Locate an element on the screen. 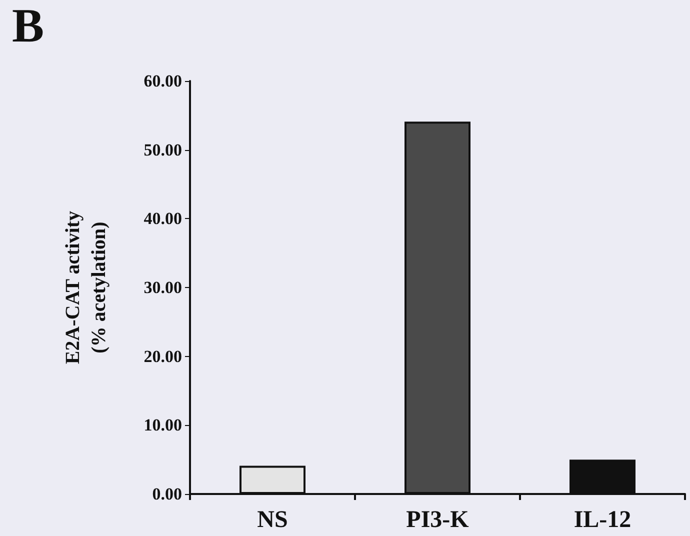  y-tick-label: 0.00 is located at coordinates (167, 494).